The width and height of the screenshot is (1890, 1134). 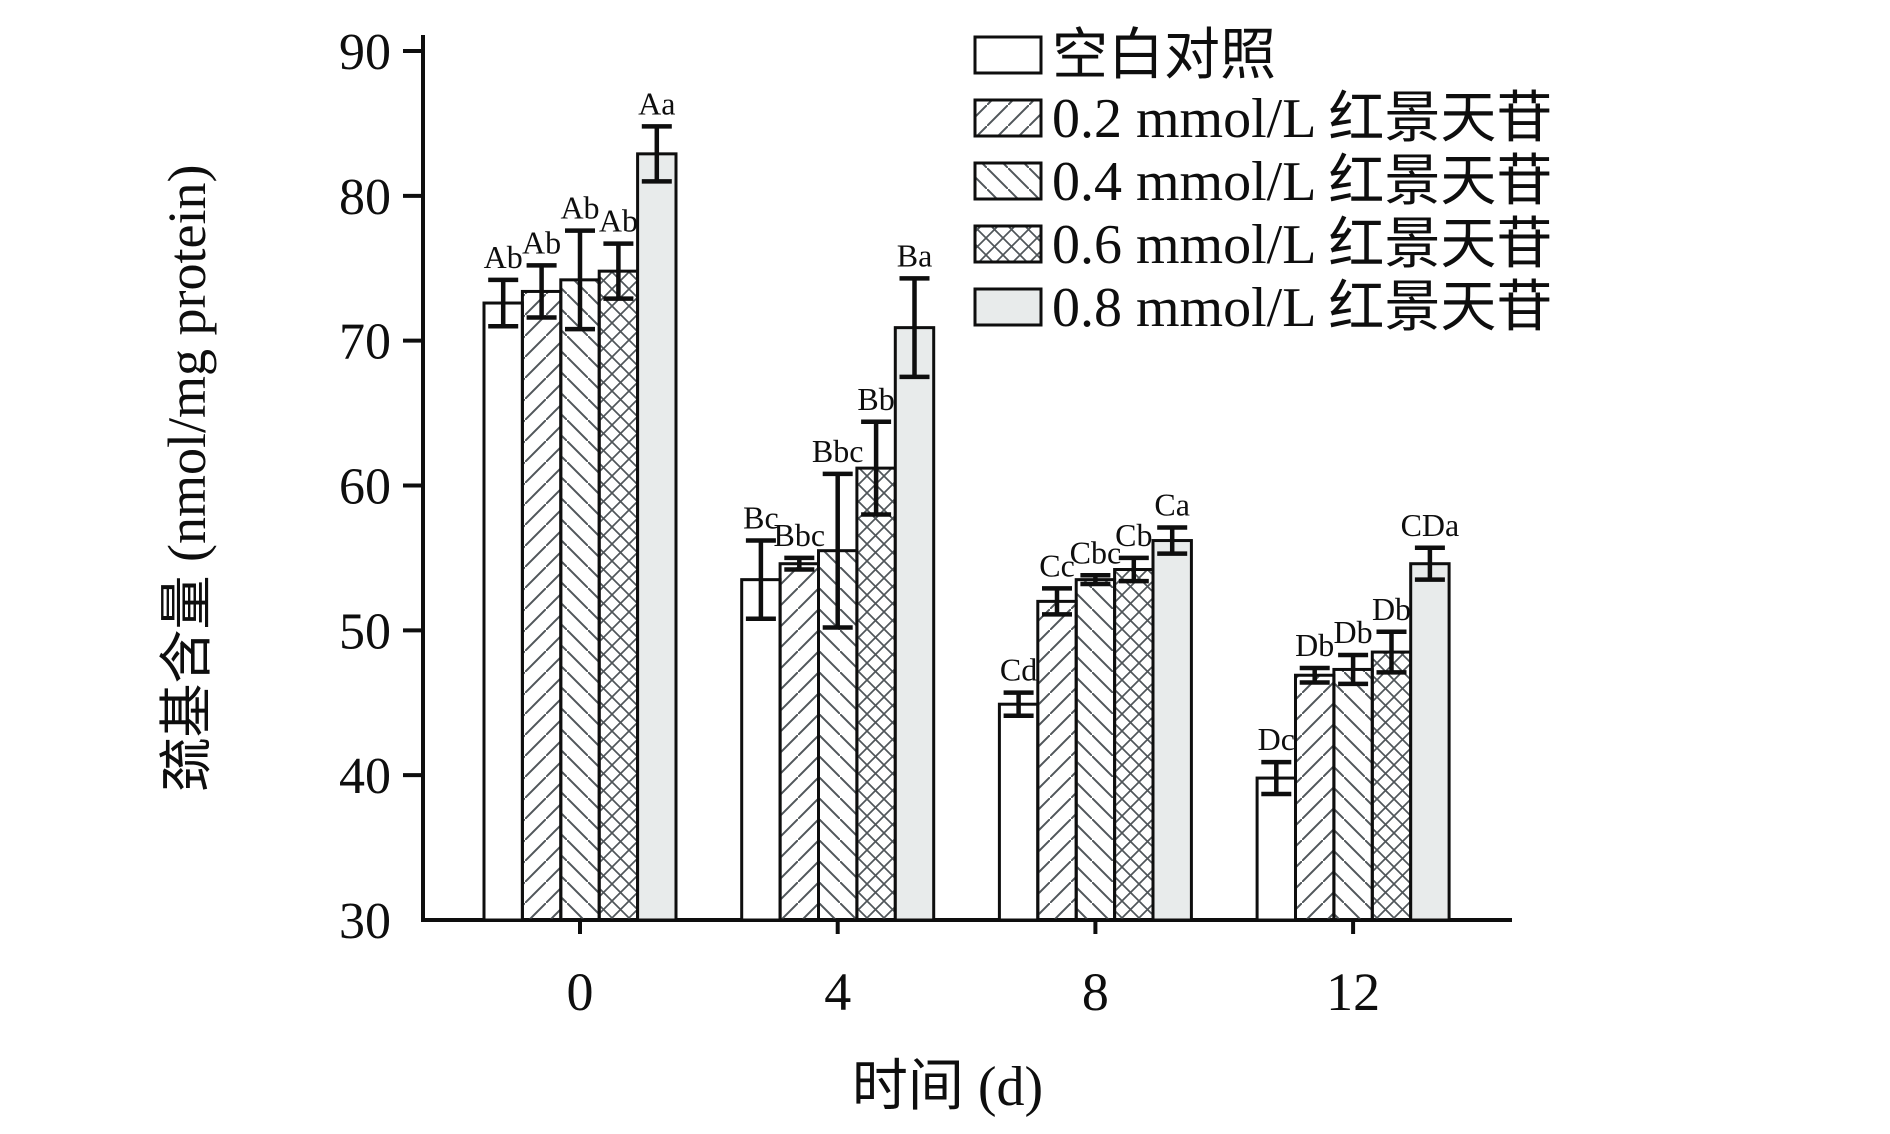 What do you see at coordinates (365, 197) in the screenshot?
I see `y-tick-label: 80` at bounding box center [365, 197].